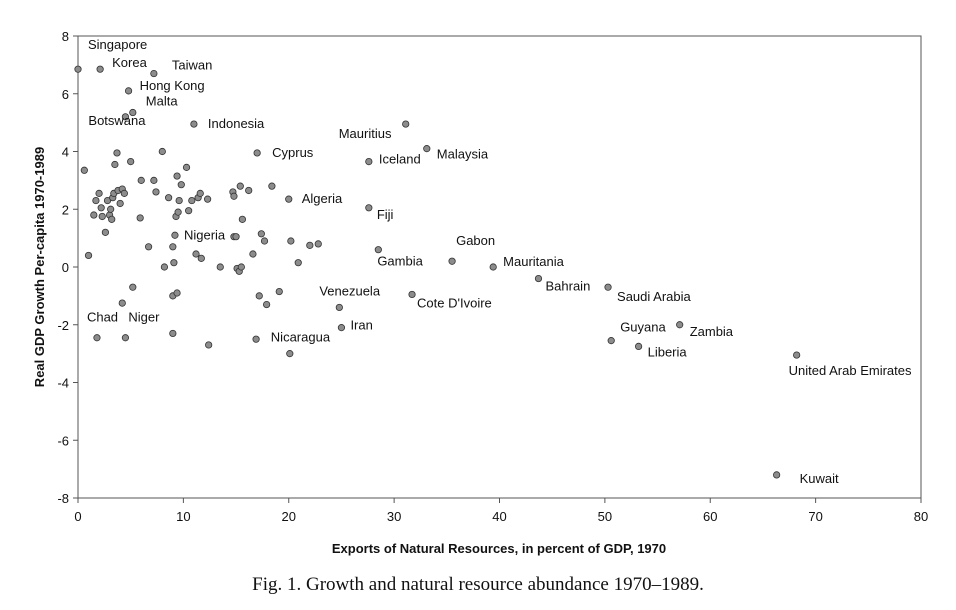 This screenshot has width=956, height=610. Describe the element at coordinates (385, 214) in the screenshot. I see `point-label: Fiji` at that location.